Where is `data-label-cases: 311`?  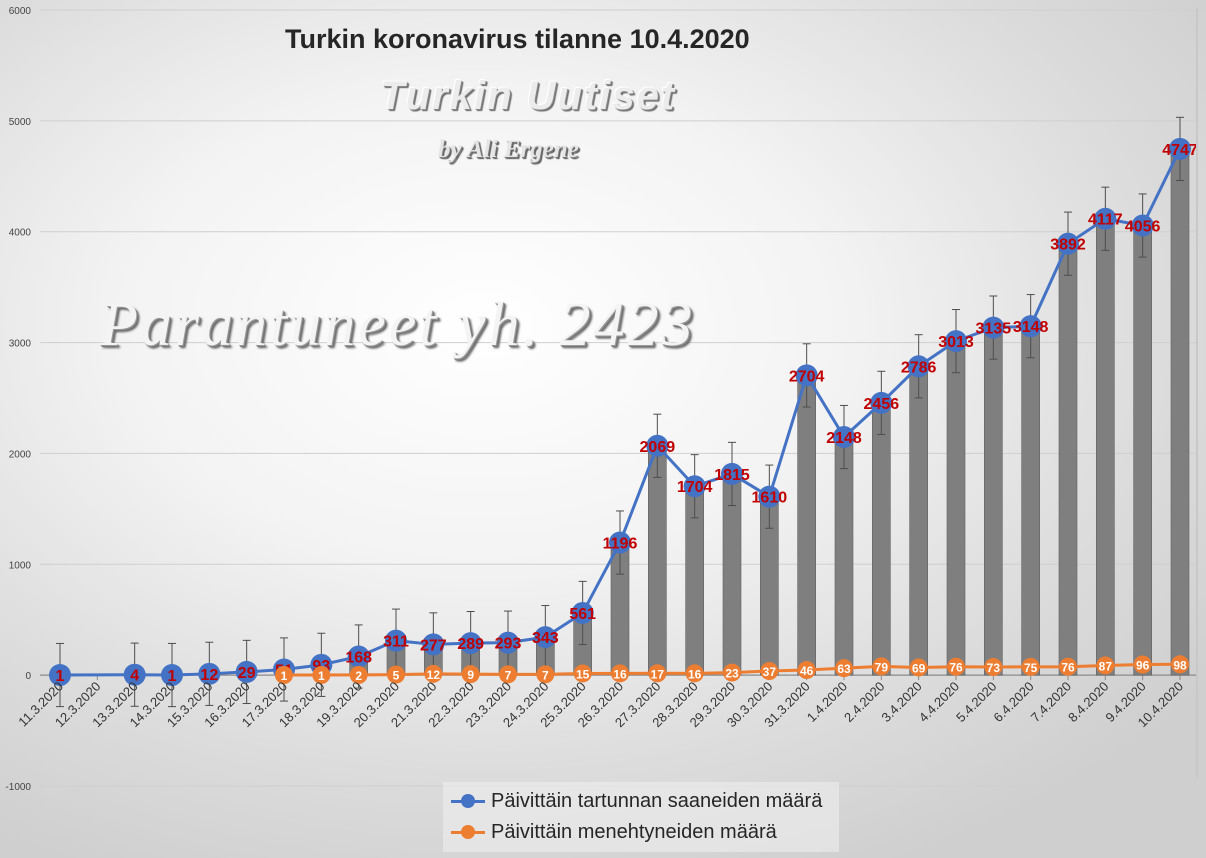
data-label-cases: 311 is located at coordinates (396, 642).